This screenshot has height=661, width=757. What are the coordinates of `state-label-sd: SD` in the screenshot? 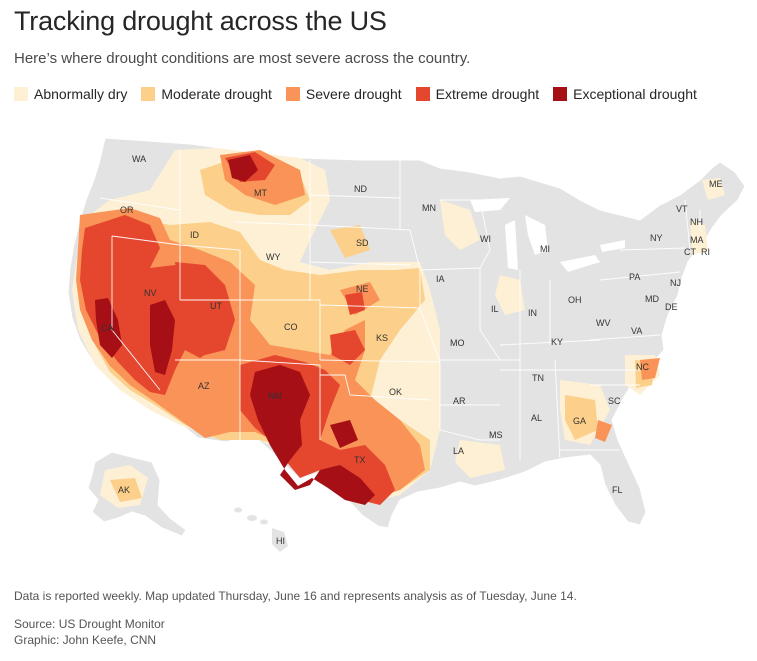 It's located at (362, 243).